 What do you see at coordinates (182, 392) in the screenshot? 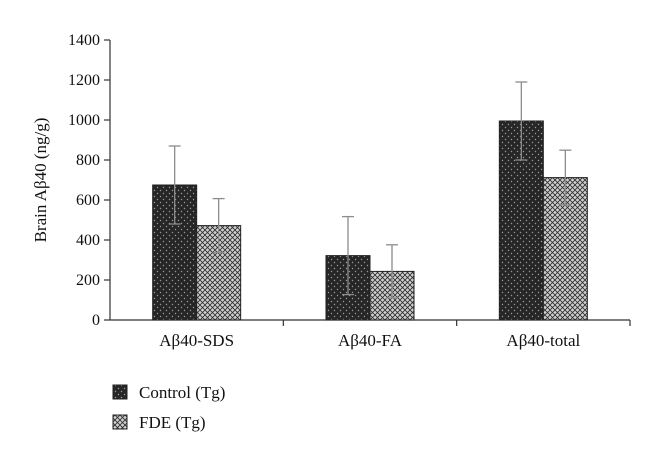
I see `legend-label: Control (Tg)` at bounding box center [182, 392].